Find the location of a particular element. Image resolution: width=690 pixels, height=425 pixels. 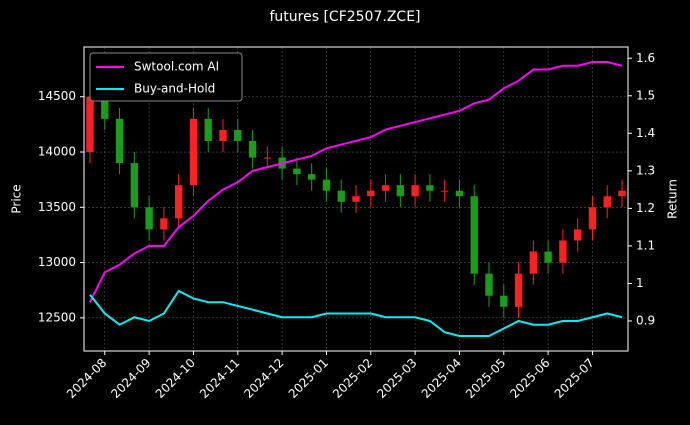

y-tick-label: 14500 is located at coordinates (57, 96).